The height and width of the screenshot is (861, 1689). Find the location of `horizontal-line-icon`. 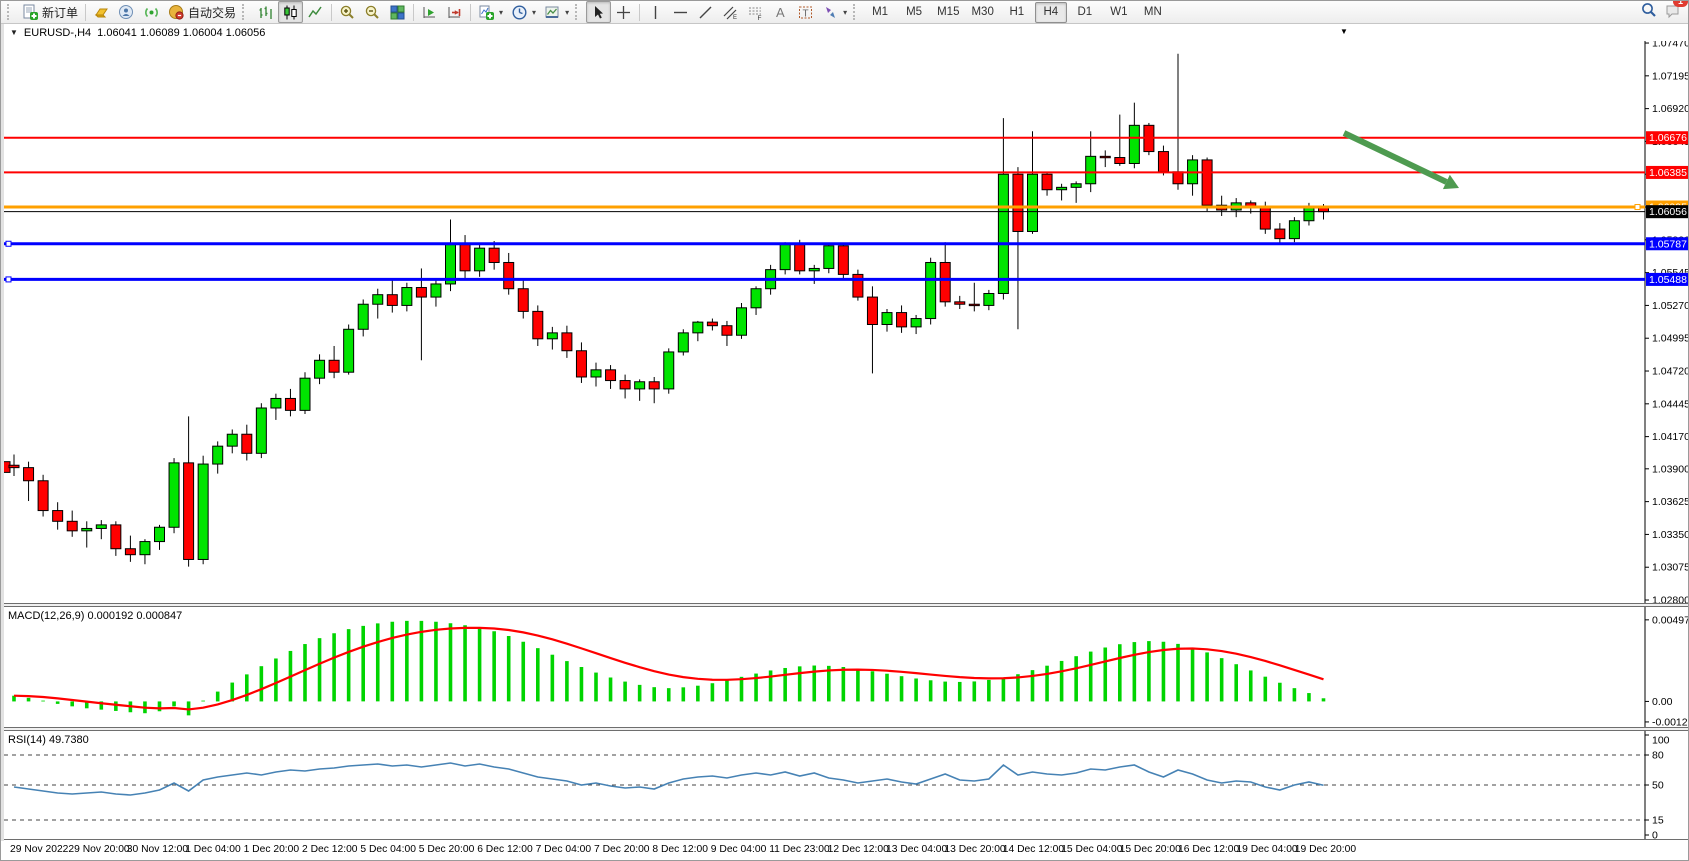

horizontal-line-icon is located at coordinates (680, 12).